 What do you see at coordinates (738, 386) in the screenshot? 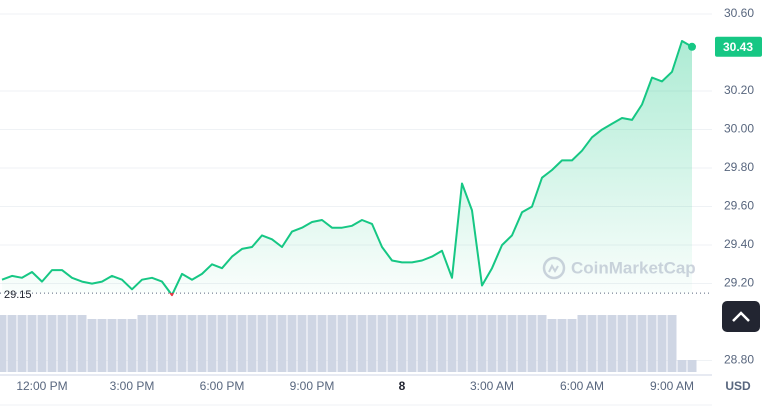
I see `currency-label: USD` at bounding box center [738, 386].